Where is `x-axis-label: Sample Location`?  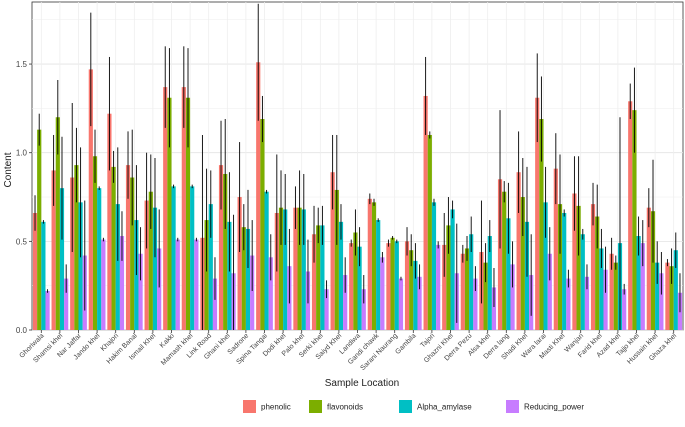 x-axis-label: Sample Location is located at coordinates (362, 383).